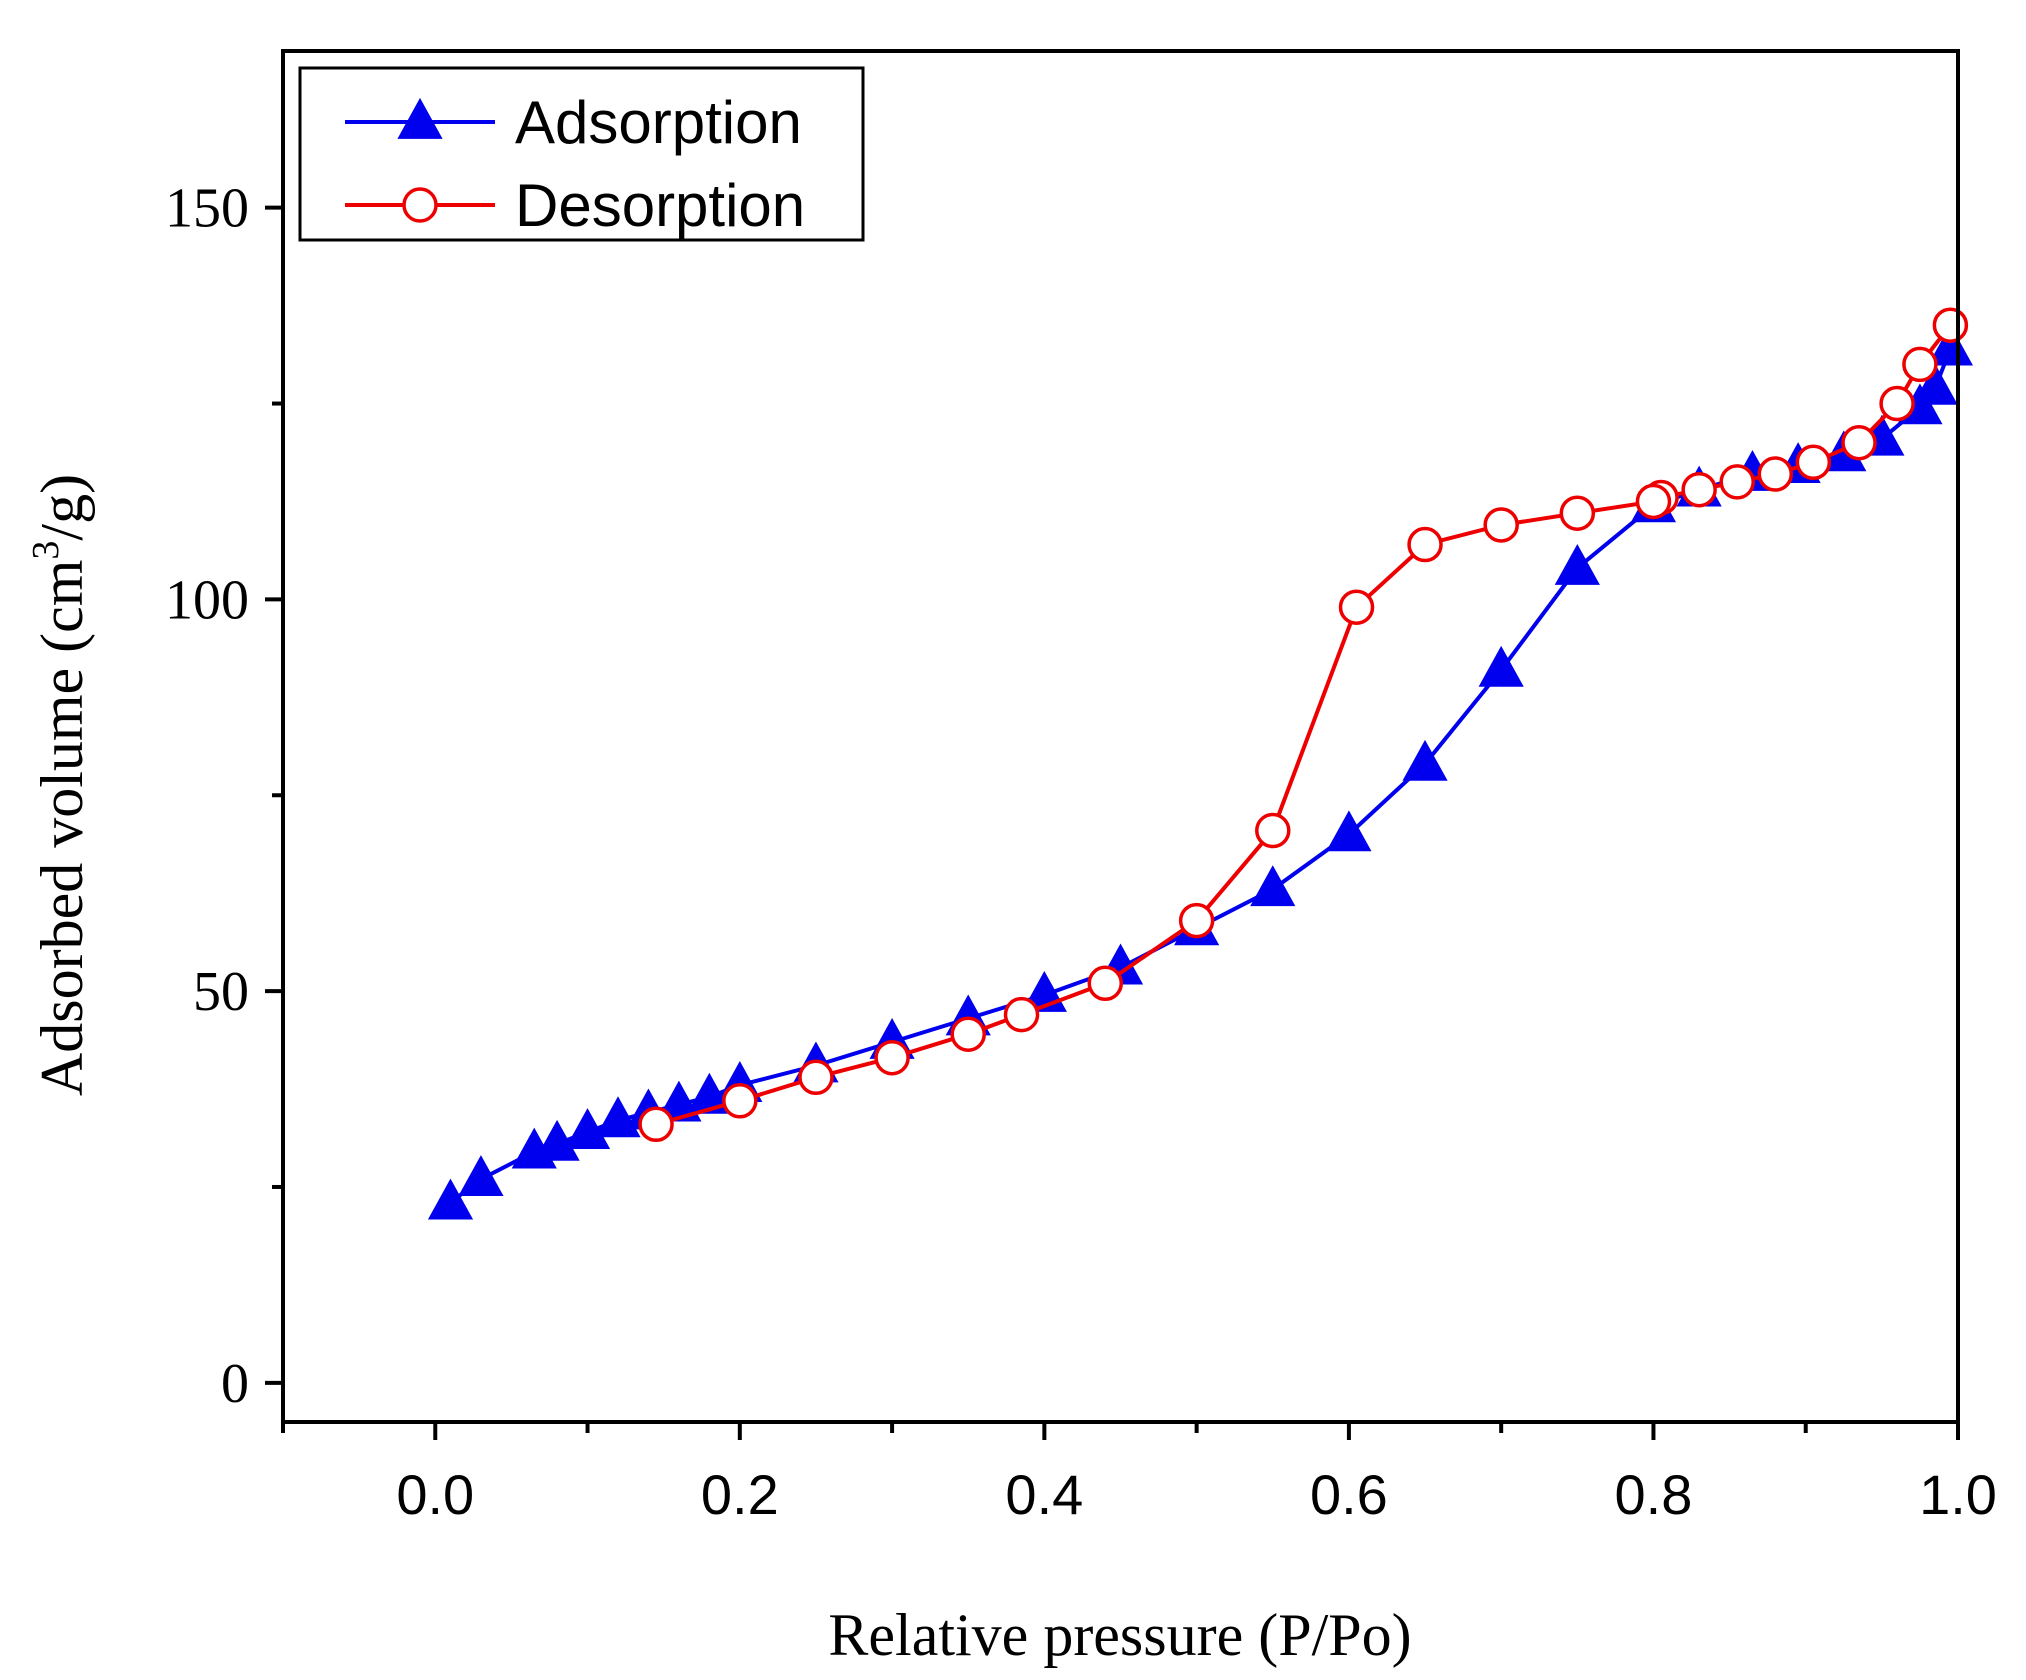 The width and height of the screenshot is (2026, 1680). Describe the element at coordinates (1654, 1494) in the screenshot. I see `x-tick-label: 0.8` at that location.